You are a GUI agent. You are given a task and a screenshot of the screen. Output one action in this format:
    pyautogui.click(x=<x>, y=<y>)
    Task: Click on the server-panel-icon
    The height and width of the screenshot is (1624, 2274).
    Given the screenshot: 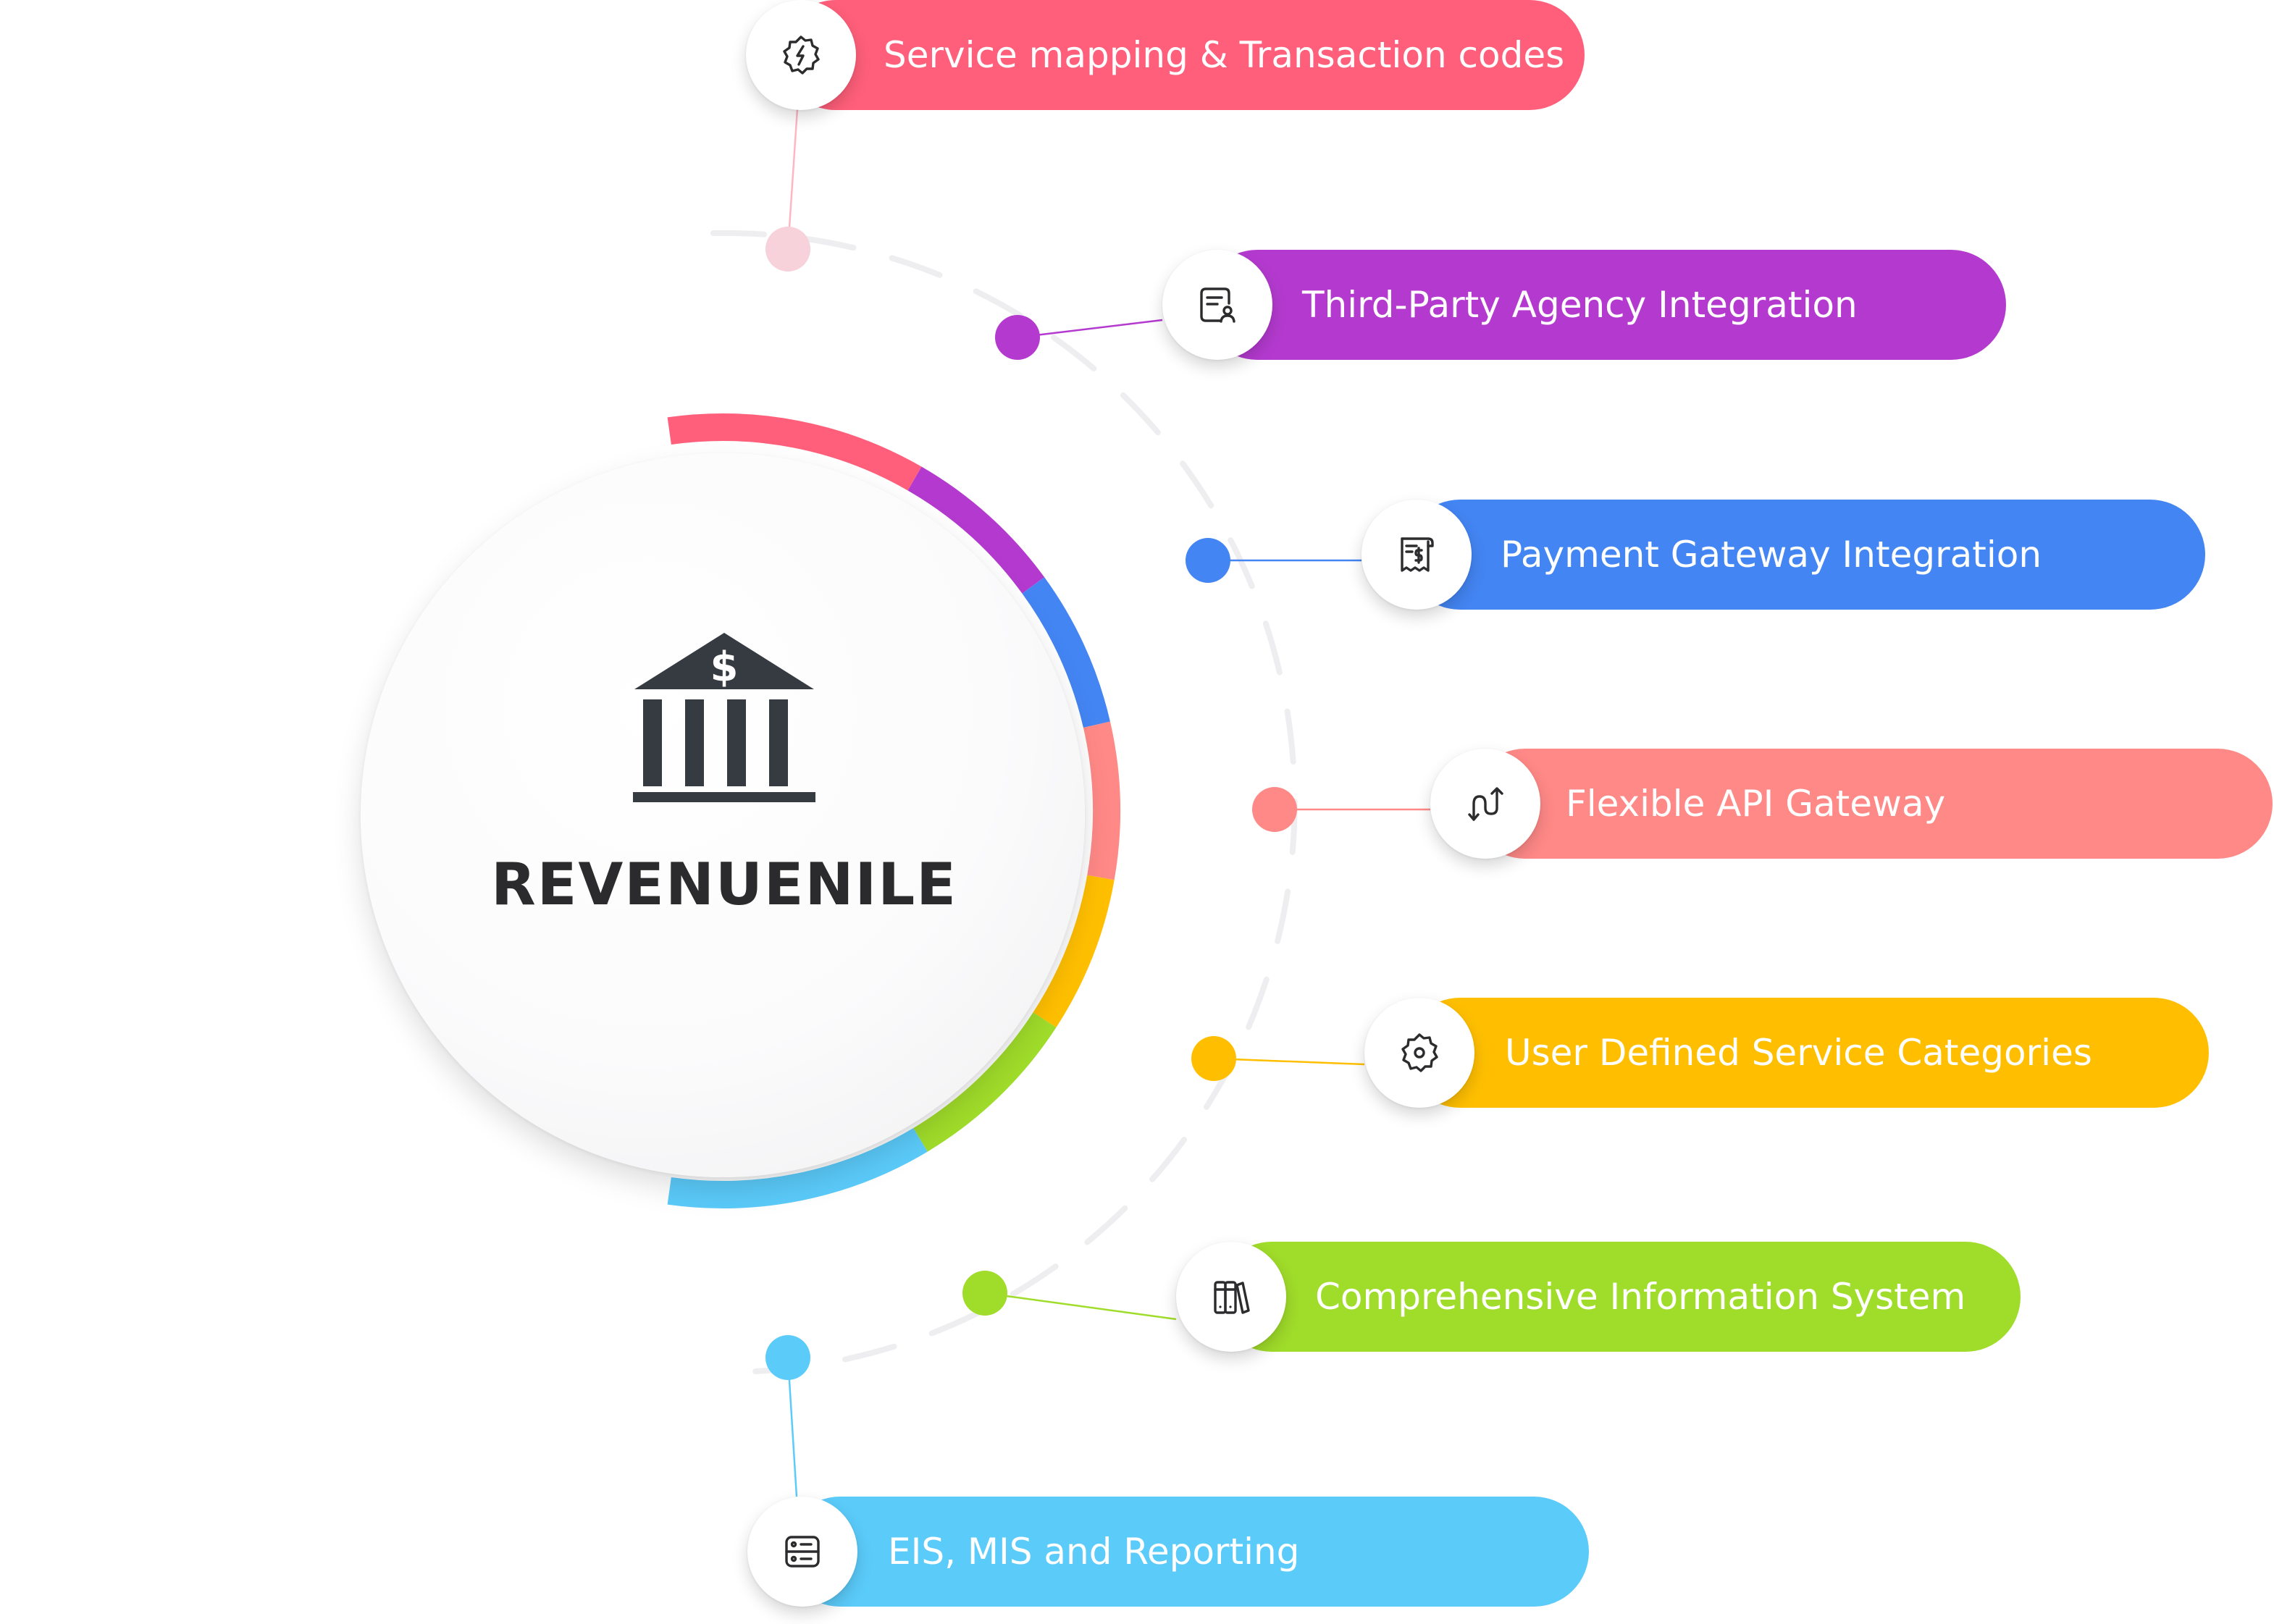 What is the action you would take?
    pyautogui.click(x=802, y=1552)
    